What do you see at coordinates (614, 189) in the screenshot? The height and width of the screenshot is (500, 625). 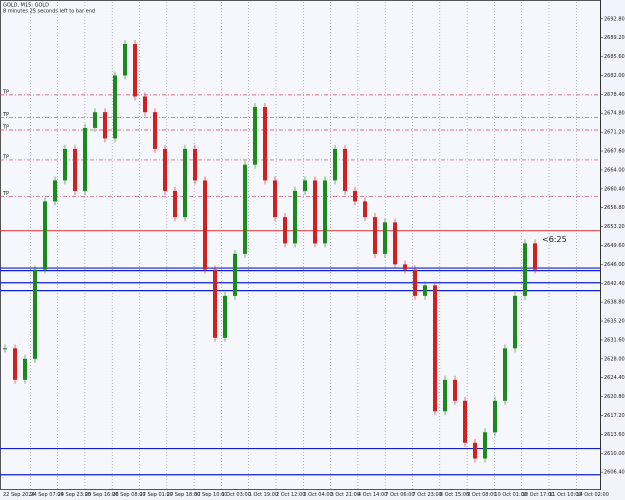 I see `y-tick-label: 2660.40` at bounding box center [614, 189].